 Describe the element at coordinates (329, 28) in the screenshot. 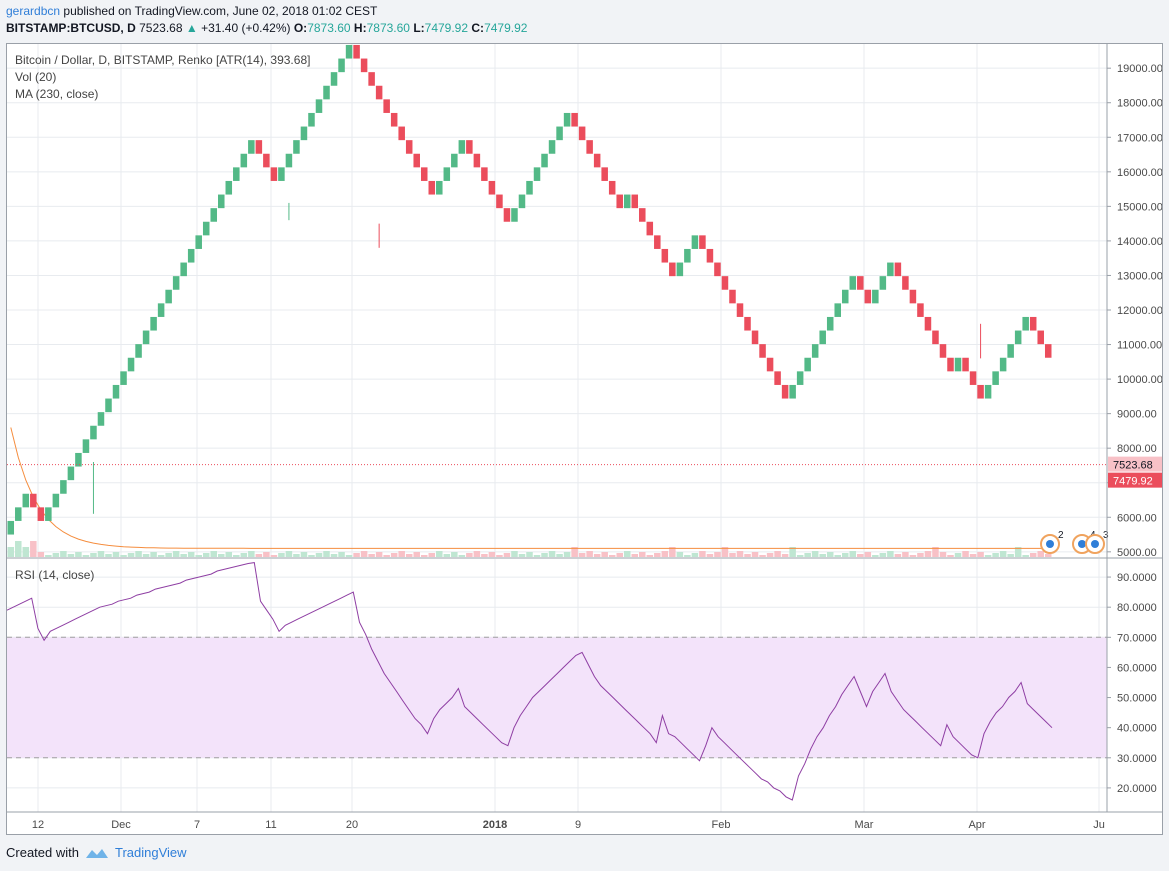

I see `open-value: 7873.60` at that location.